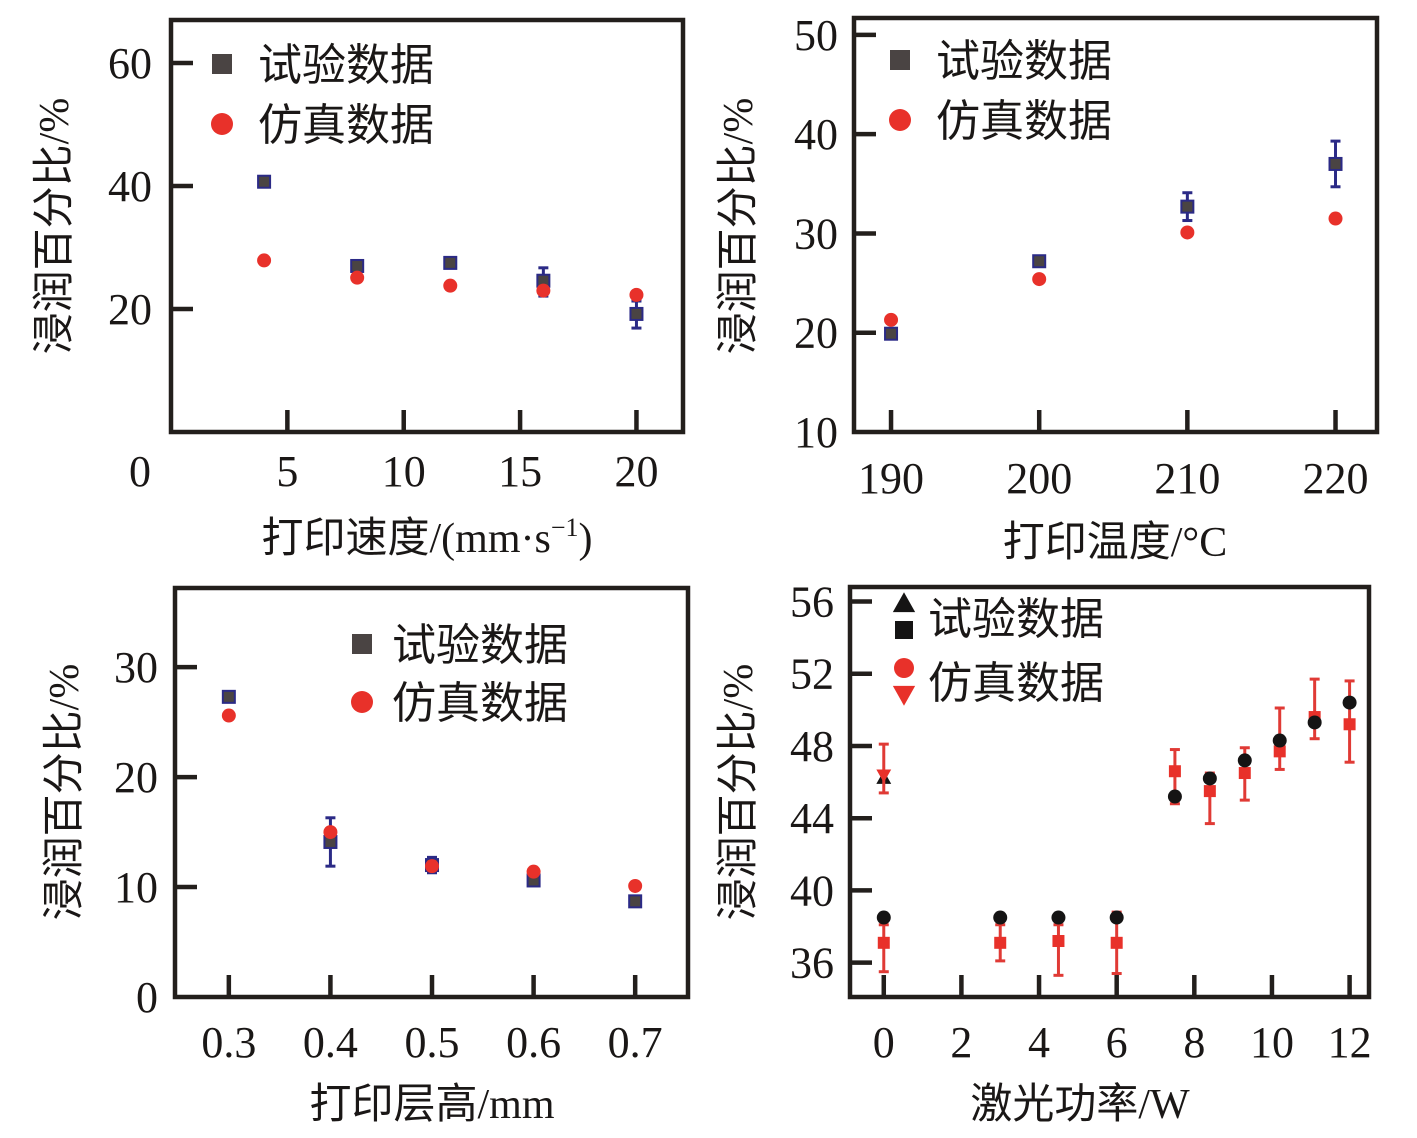 Image resolution: width=1417 pixels, height=1138 pixels. I want to click on x-axis-title: 激光功率/W, so click(1080, 1104).